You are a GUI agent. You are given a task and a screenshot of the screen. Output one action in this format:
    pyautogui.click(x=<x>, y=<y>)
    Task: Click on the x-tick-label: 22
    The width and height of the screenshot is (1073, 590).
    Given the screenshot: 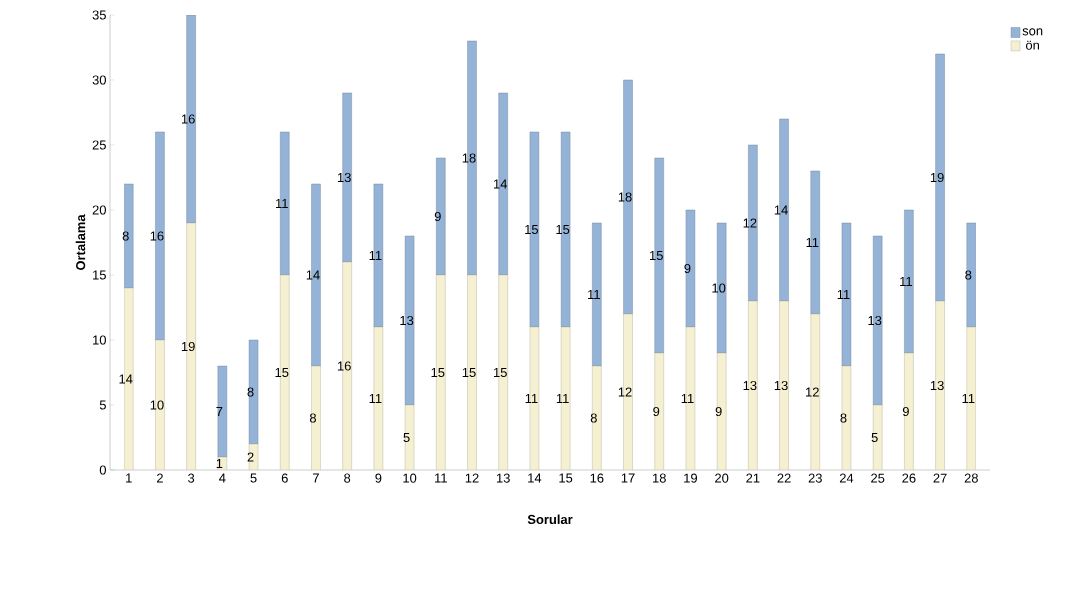 What is the action you would take?
    pyautogui.click(x=784, y=478)
    